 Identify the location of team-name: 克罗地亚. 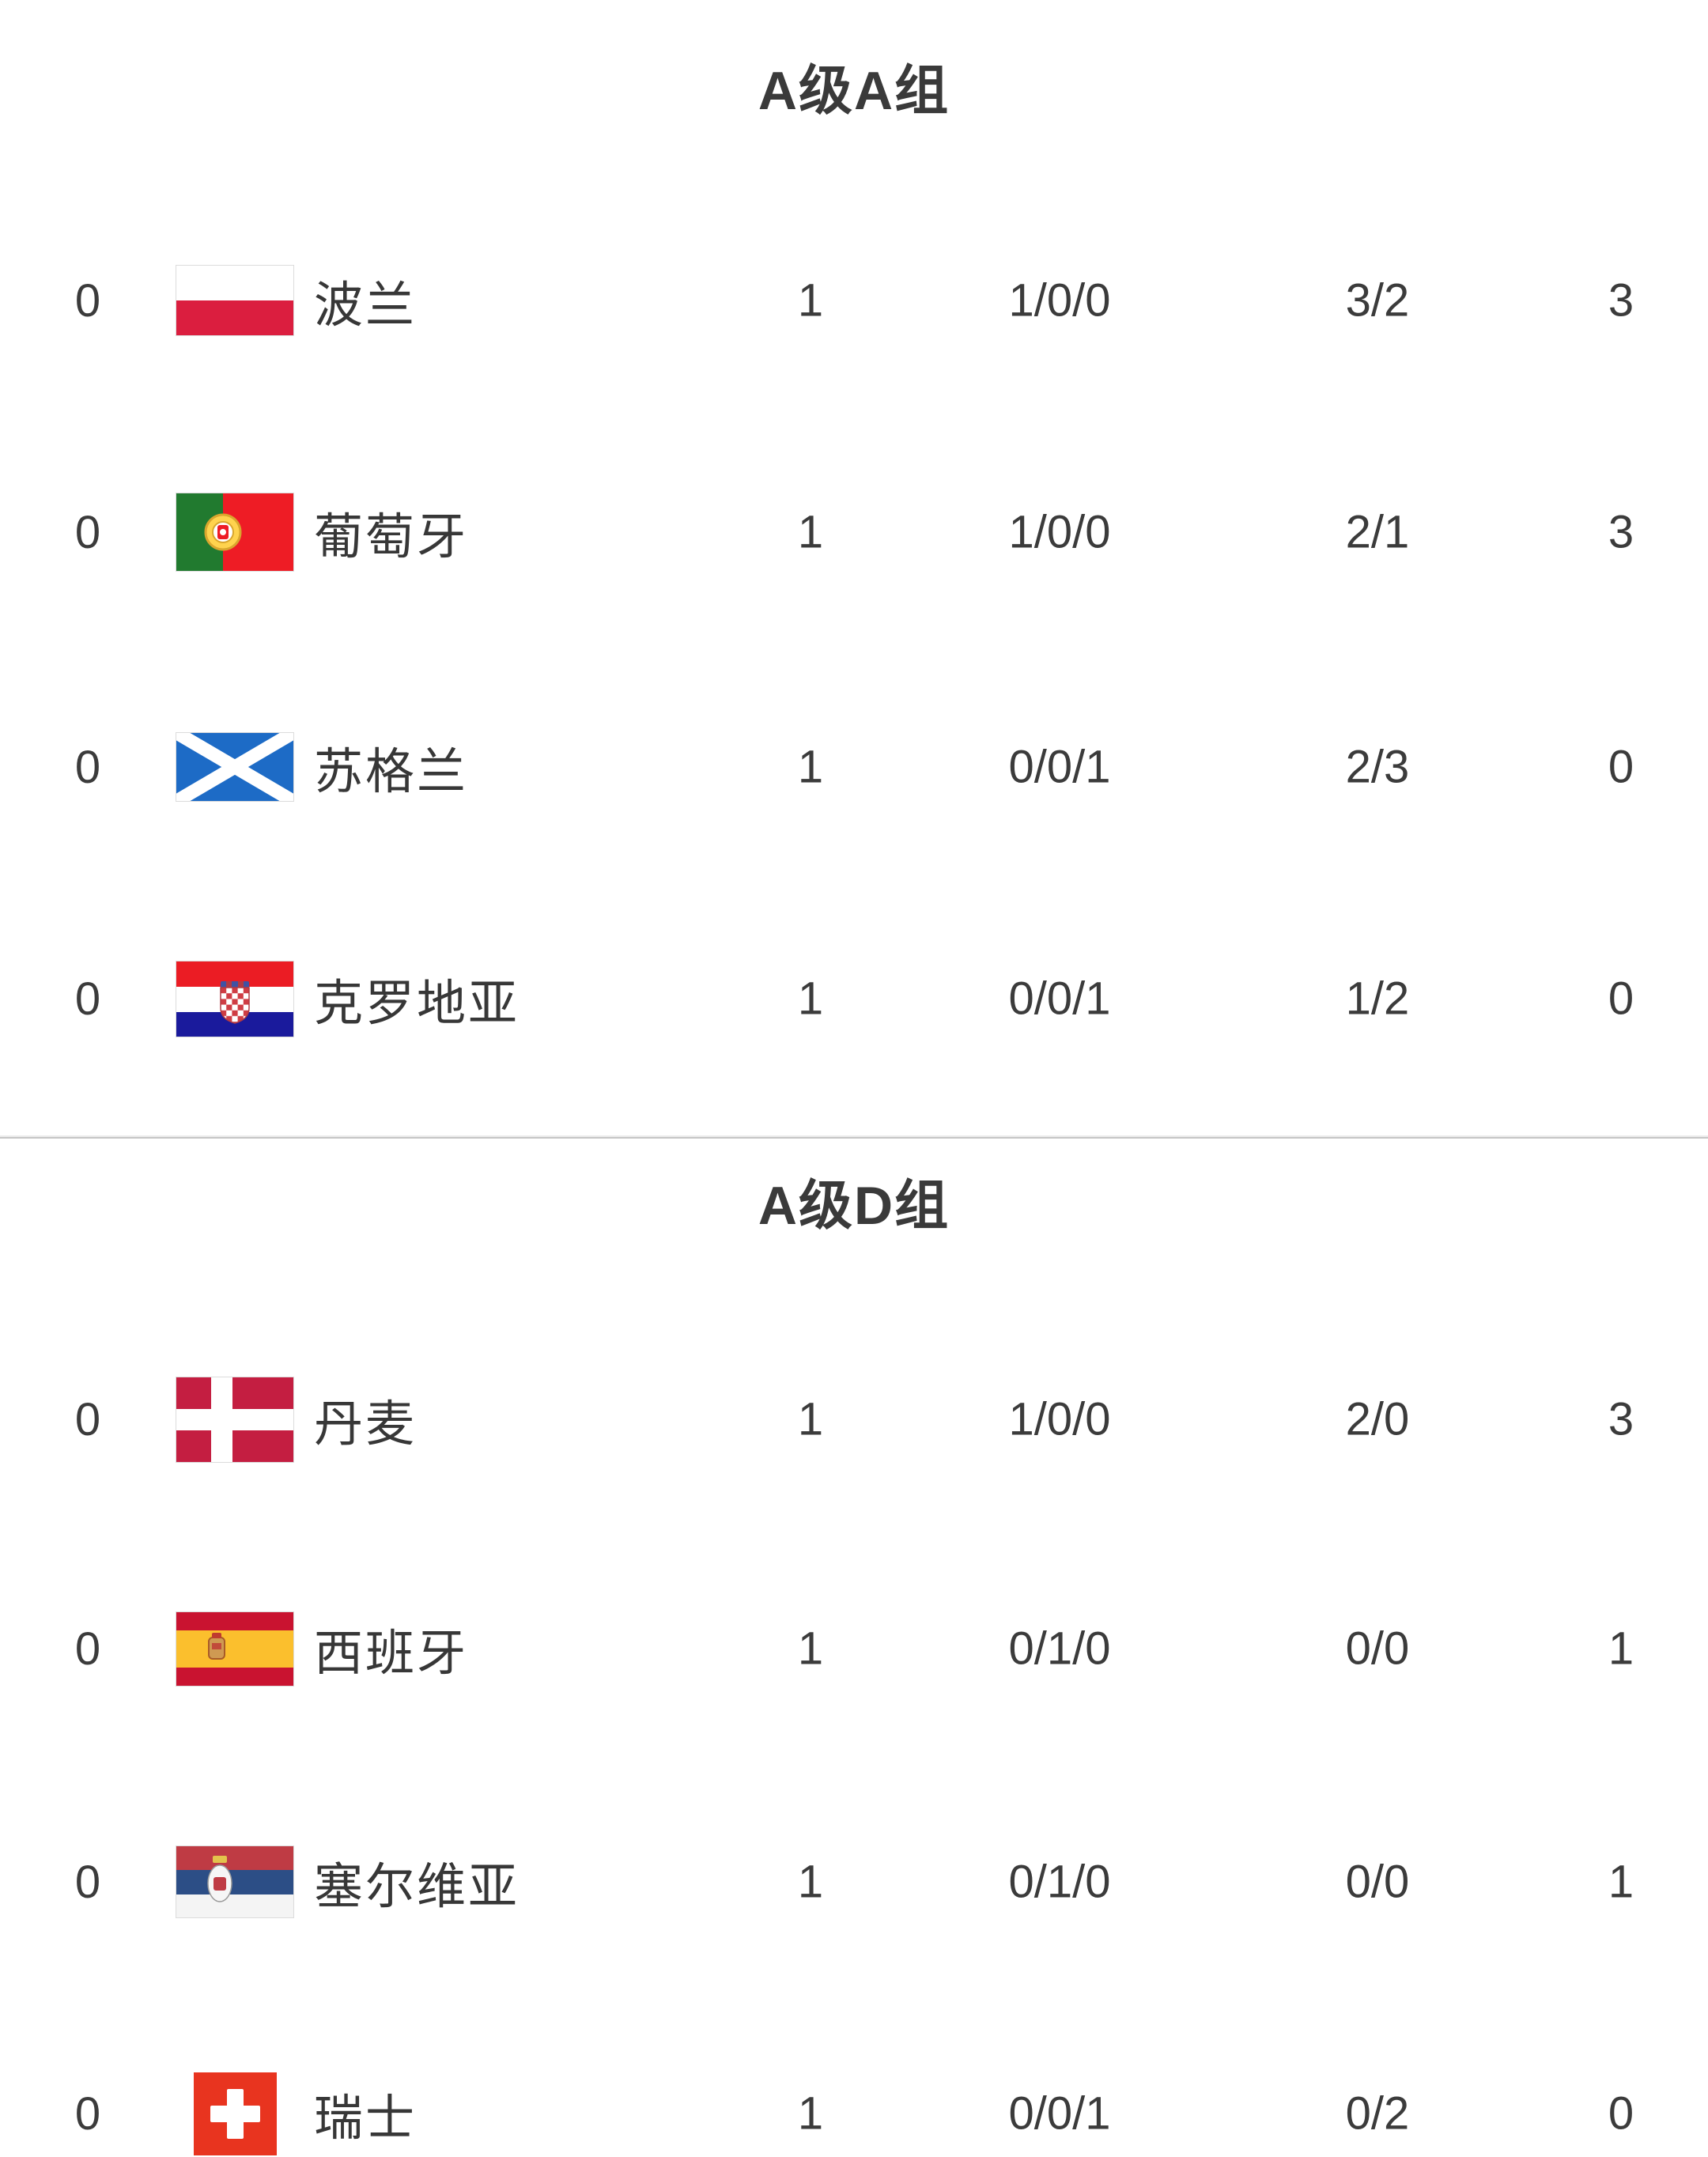
(417, 1004).